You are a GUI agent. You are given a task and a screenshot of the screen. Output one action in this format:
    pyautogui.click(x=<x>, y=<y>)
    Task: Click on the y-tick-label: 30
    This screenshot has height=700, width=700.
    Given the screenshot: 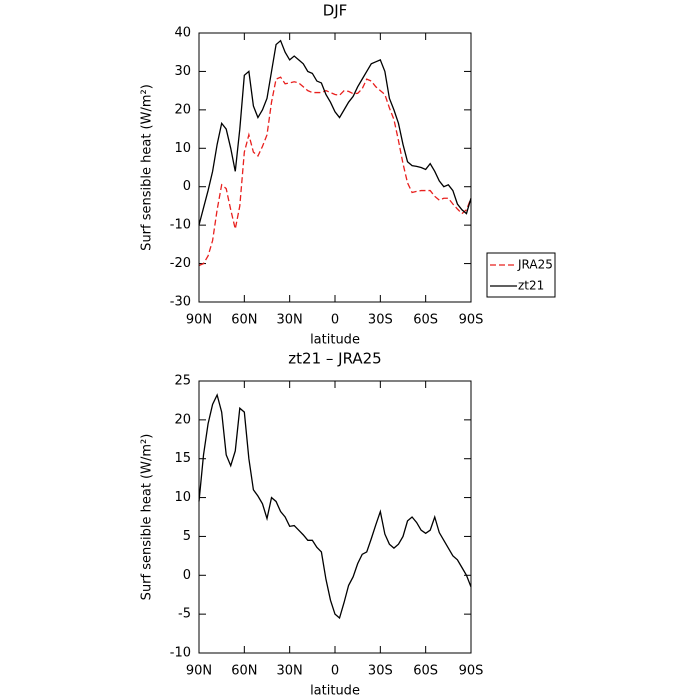 What is the action you would take?
    pyautogui.click(x=182, y=71)
    